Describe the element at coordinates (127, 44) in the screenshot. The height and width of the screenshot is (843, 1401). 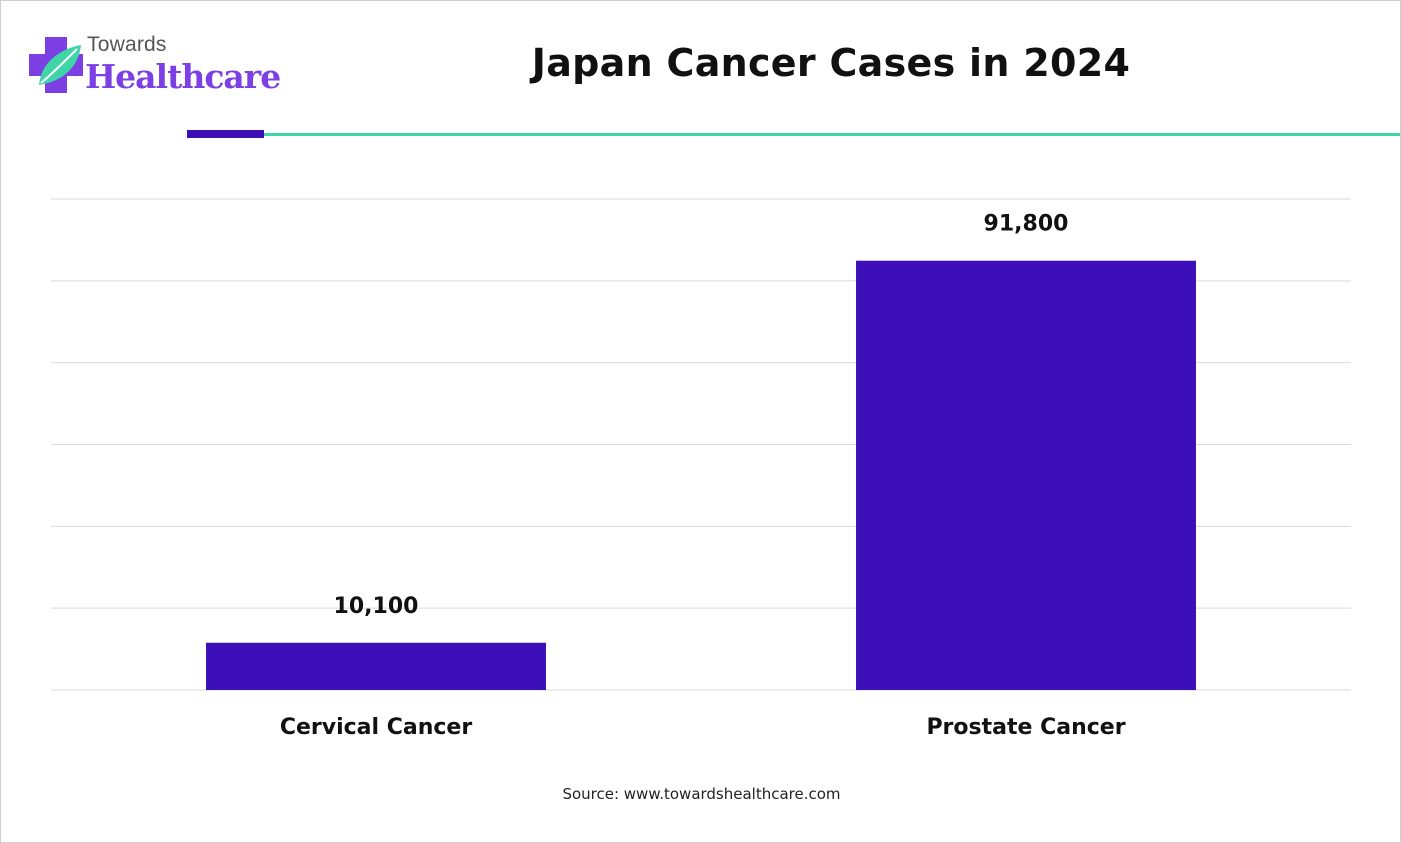
I see `brand-name-top: Towards` at that location.